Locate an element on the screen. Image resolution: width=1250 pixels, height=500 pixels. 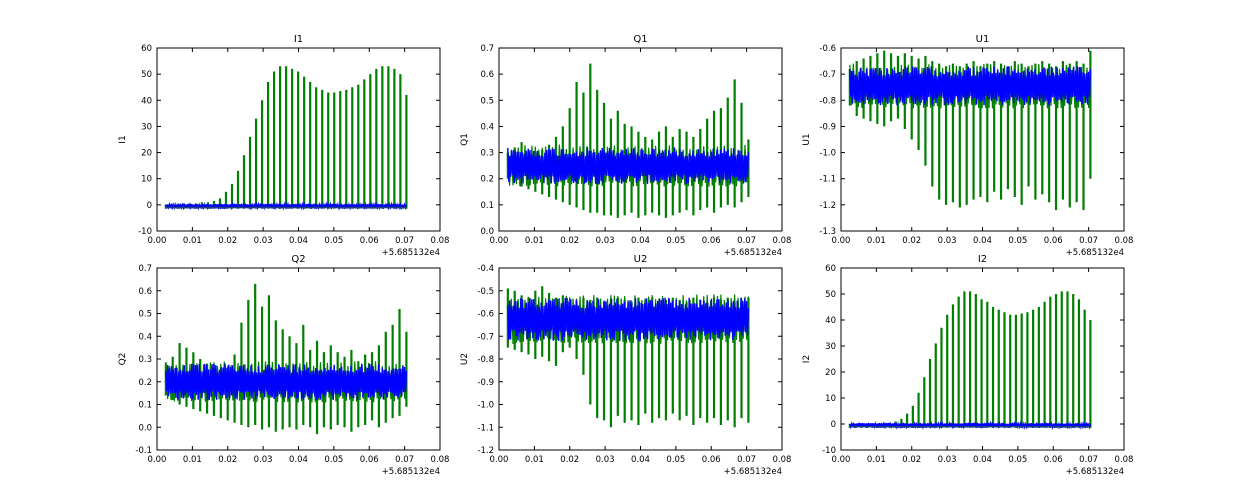
y-axis-label: Q2 is located at coordinates (123, 359).